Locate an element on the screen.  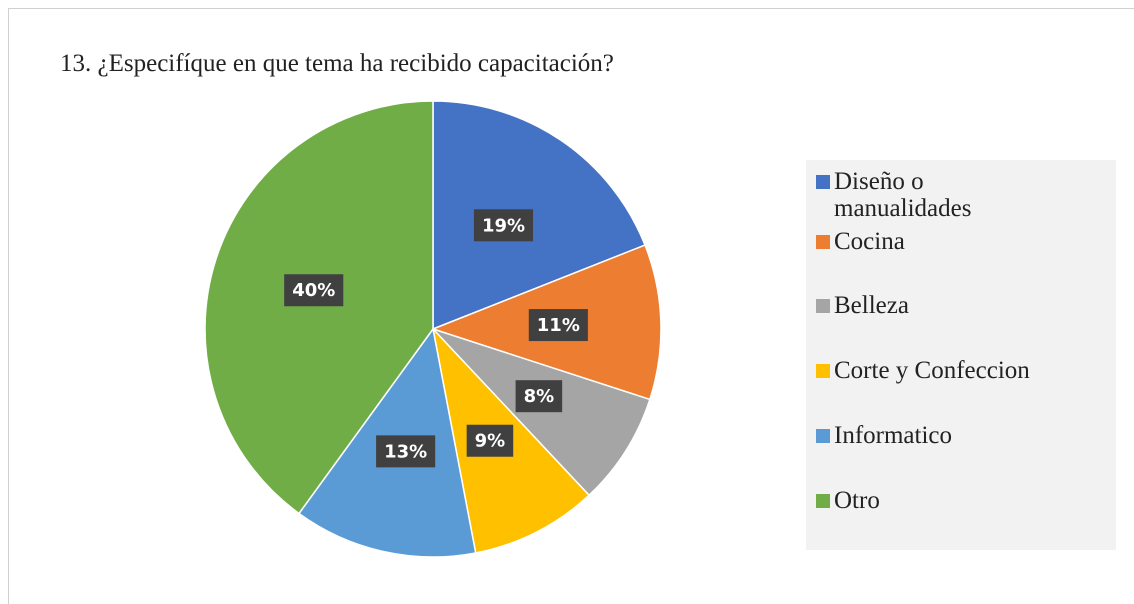
data-label: 9% is located at coordinates (490, 441).